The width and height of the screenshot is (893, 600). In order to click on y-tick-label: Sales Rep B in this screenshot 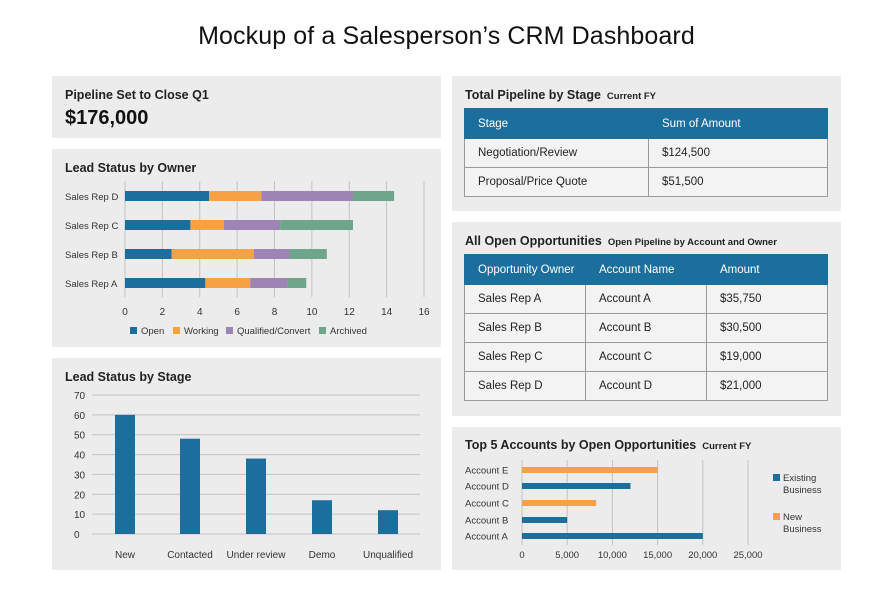, I will do `click(91, 255)`.